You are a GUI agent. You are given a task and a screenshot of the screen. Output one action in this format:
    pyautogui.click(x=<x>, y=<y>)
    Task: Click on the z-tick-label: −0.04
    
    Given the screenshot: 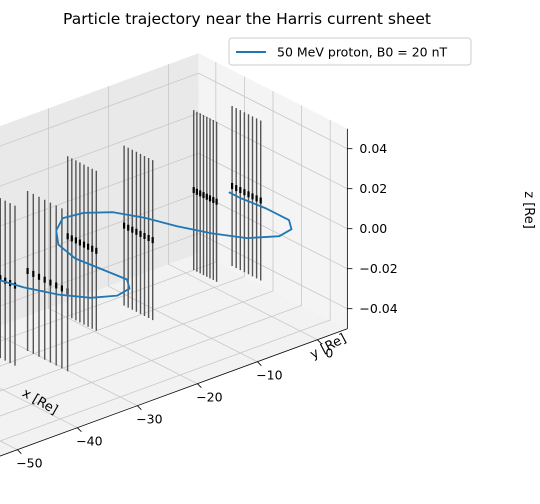 What is the action you would take?
    pyautogui.click(x=378, y=308)
    